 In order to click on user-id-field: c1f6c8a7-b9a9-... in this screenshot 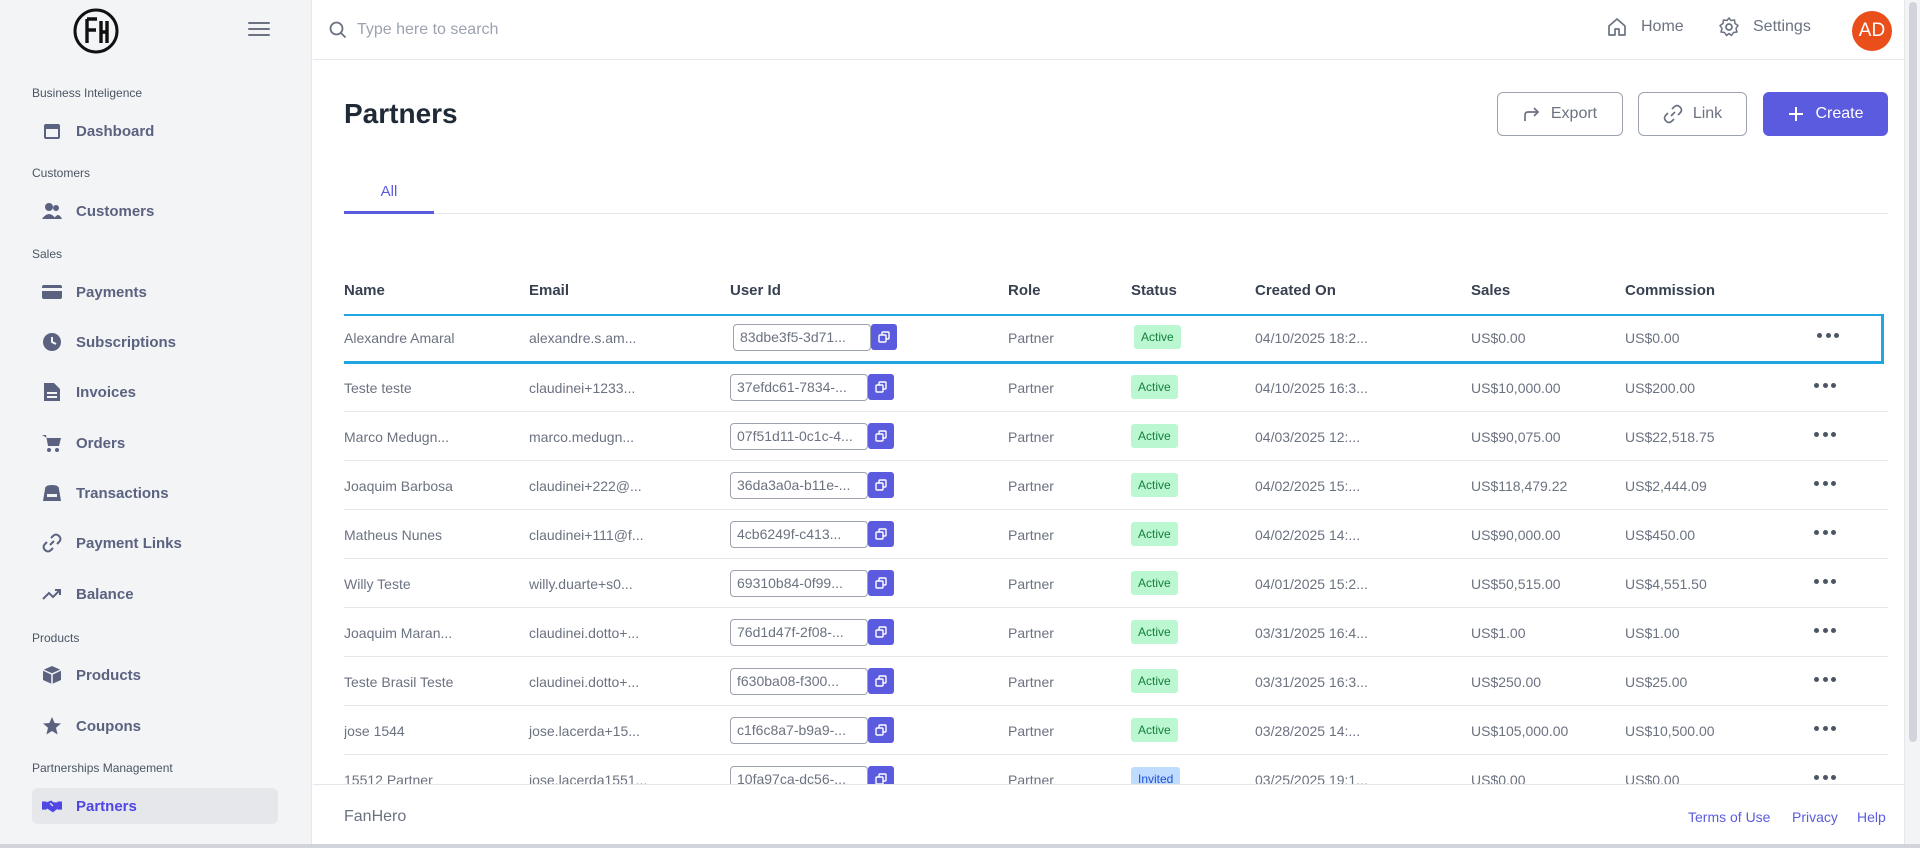, I will do `click(799, 730)`.